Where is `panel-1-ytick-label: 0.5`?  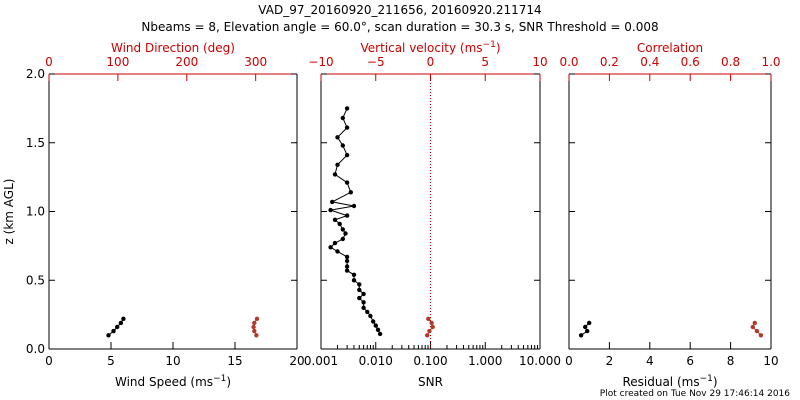 panel-1-ytick-label: 0.5 is located at coordinates (35, 280).